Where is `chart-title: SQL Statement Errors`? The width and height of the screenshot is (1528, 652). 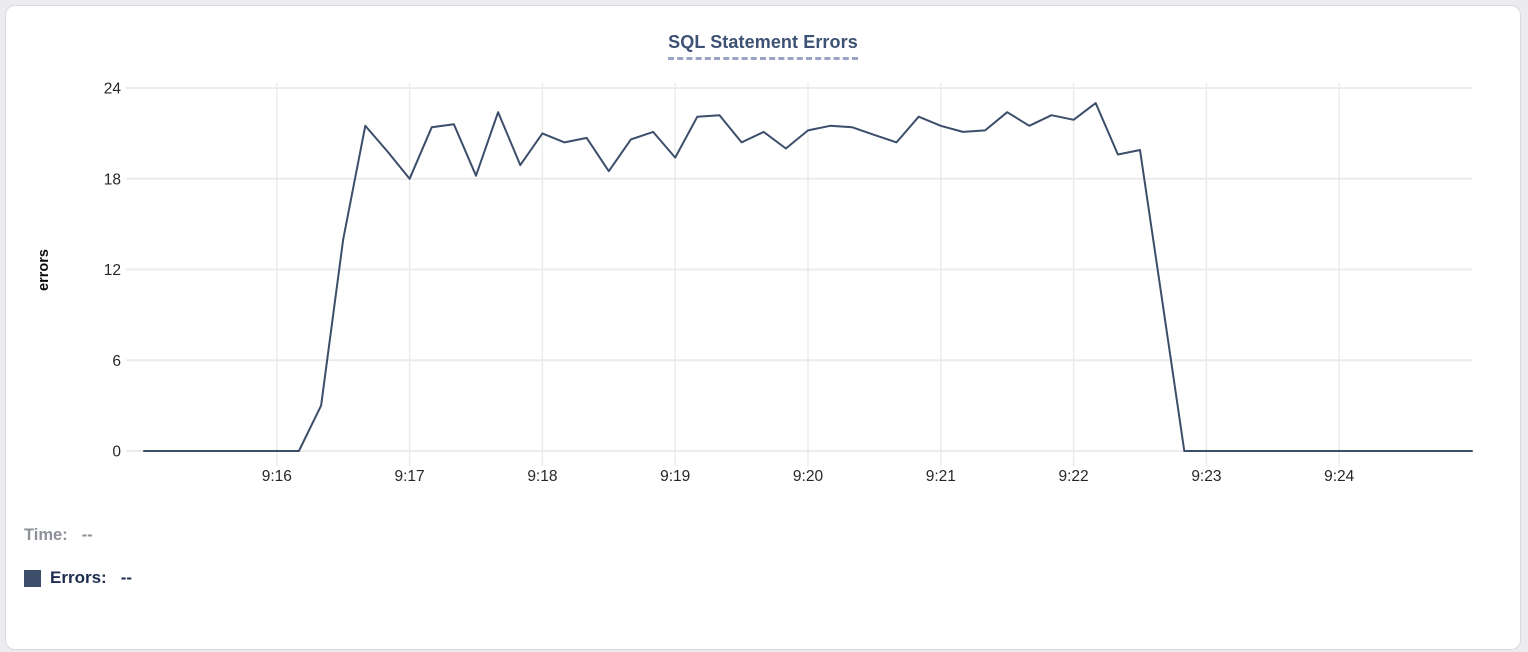 chart-title: SQL Statement Errors is located at coordinates (763, 46).